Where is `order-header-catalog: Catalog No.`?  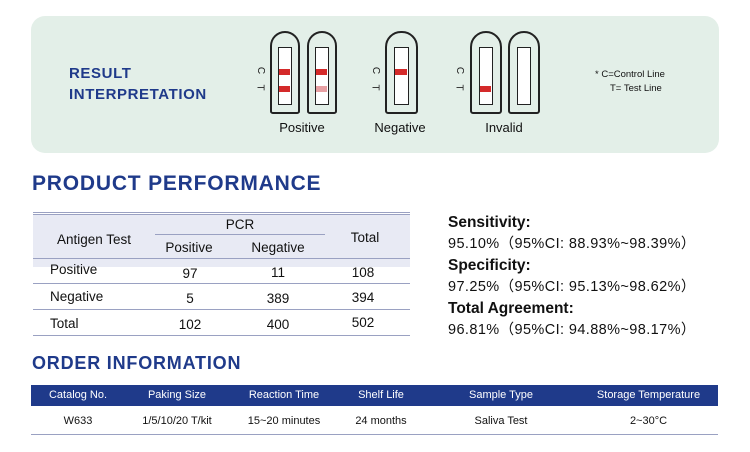
order-header-catalog: Catalog No. is located at coordinates (78, 395).